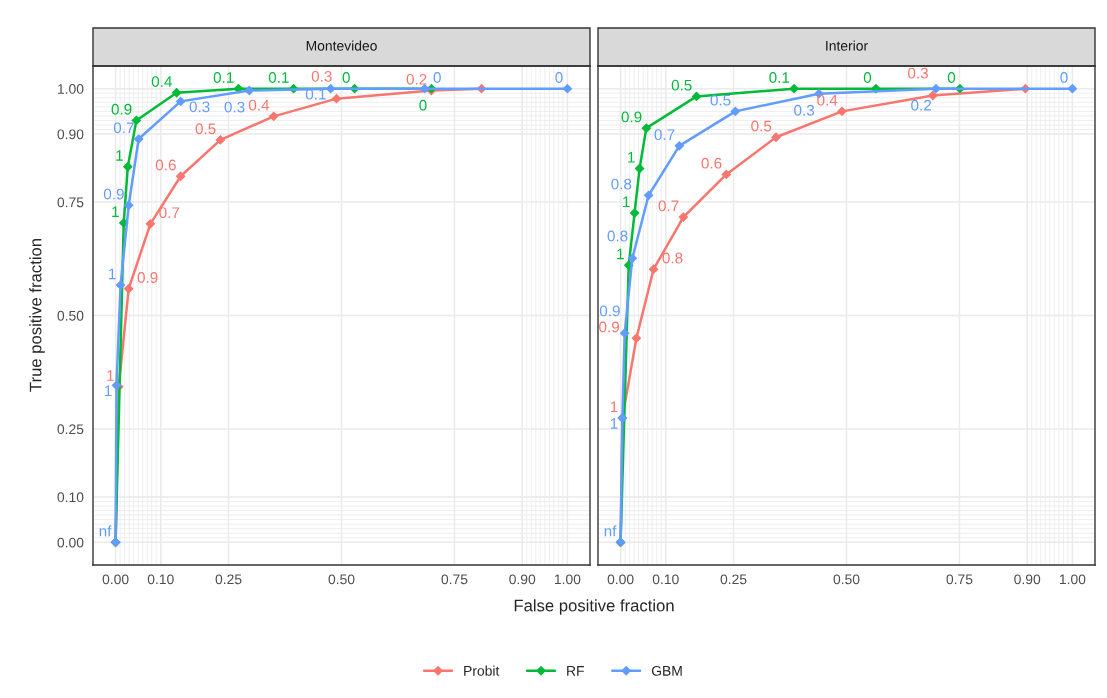 The image size is (1107, 698). I want to click on x-axis-title: False positive fraction, so click(594, 607).